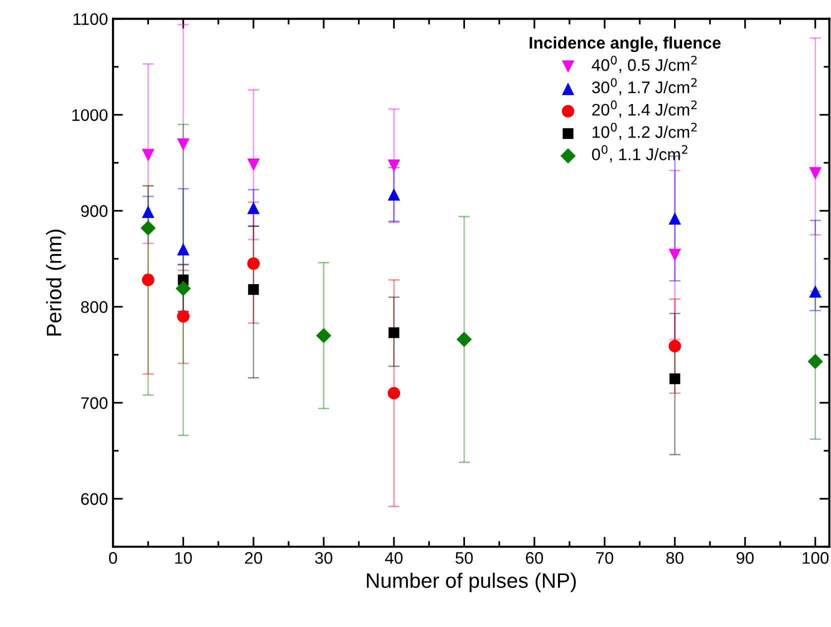 The image size is (831, 627). What do you see at coordinates (644, 131) in the screenshot?
I see `legend-label: 10$^{0}$, 1.2 J/cm$^{2}$` at bounding box center [644, 131].